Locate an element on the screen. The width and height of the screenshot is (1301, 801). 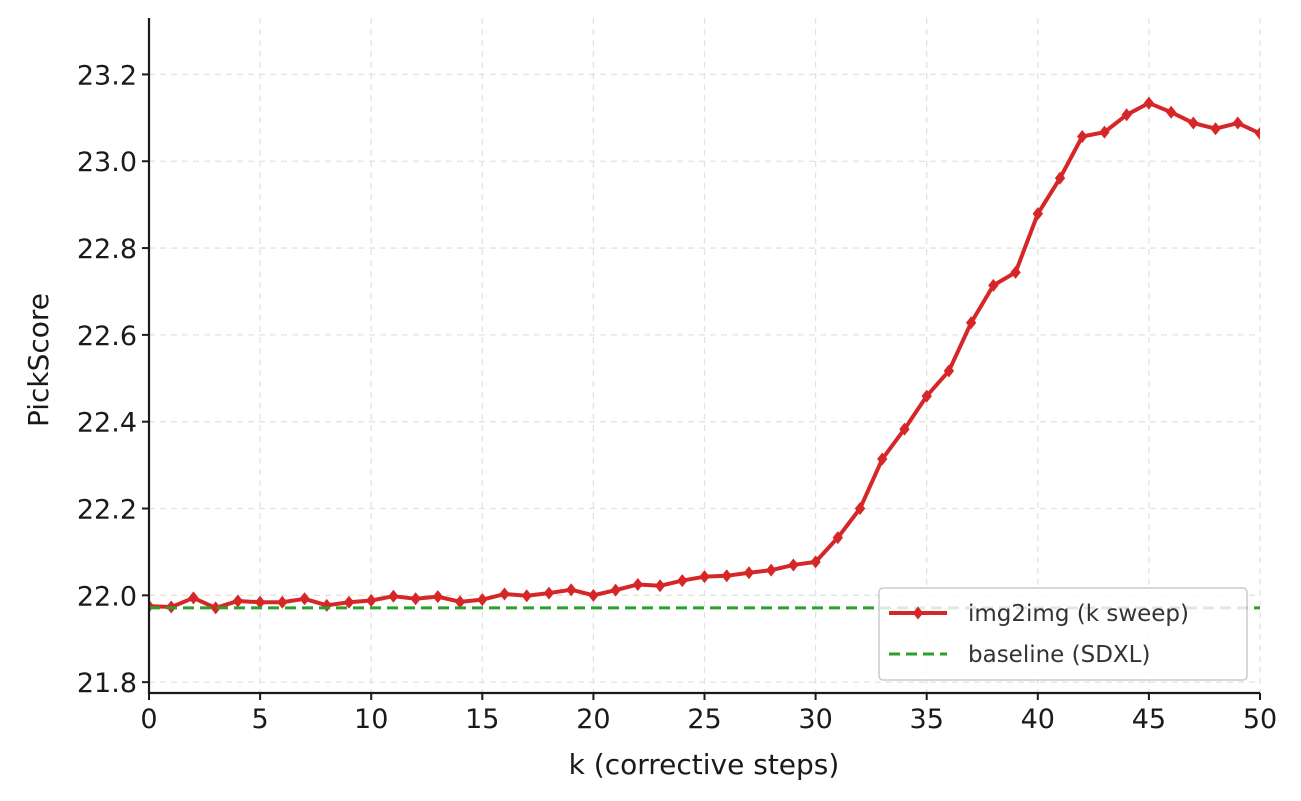
legend-label: baseline (SDXL) is located at coordinates (1059, 655).